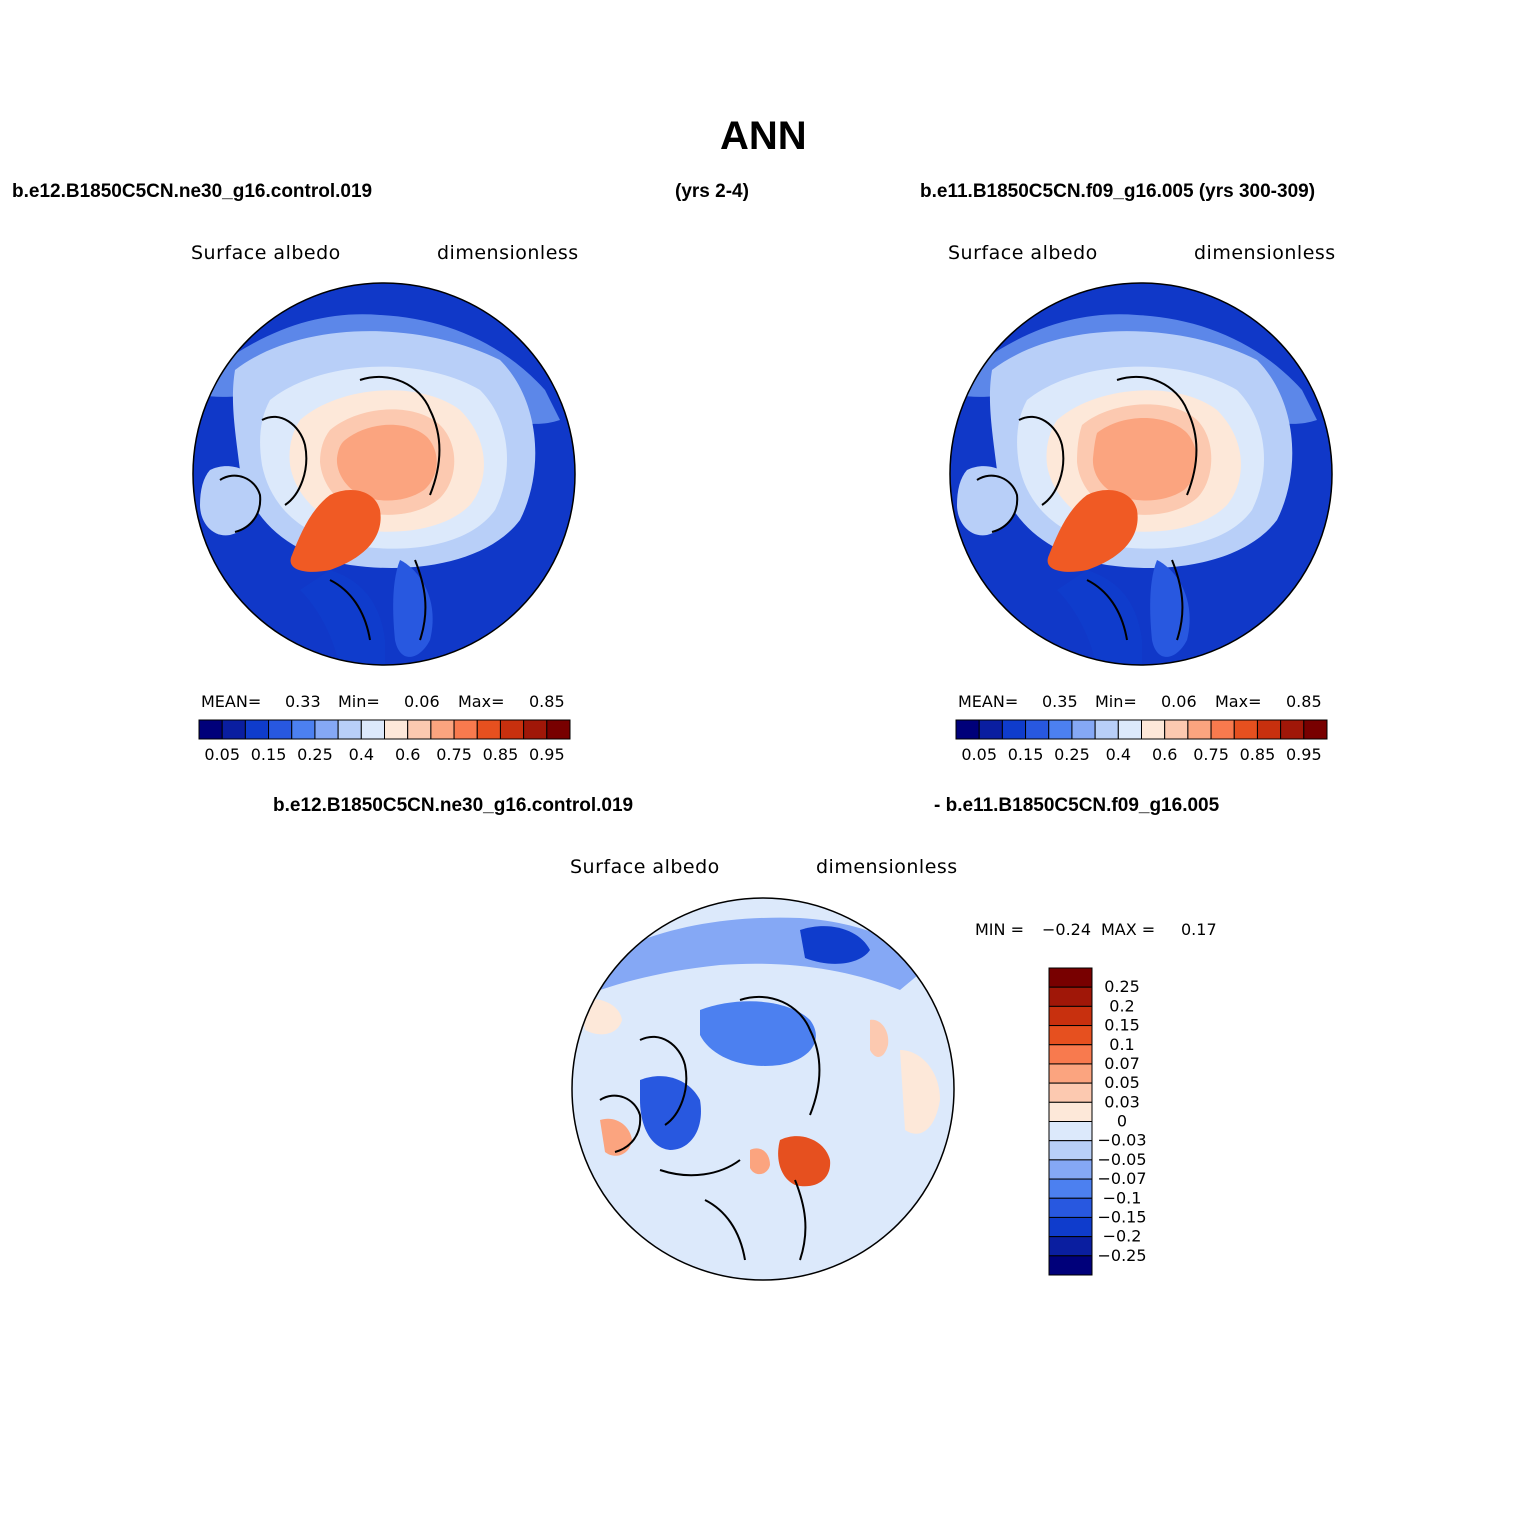 This screenshot has height=1525, width=1525. What do you see at coordinates (266, 253) in the screenshot?
I see `panel1-variable: Surface albedo` at bounding box center [266, 253].